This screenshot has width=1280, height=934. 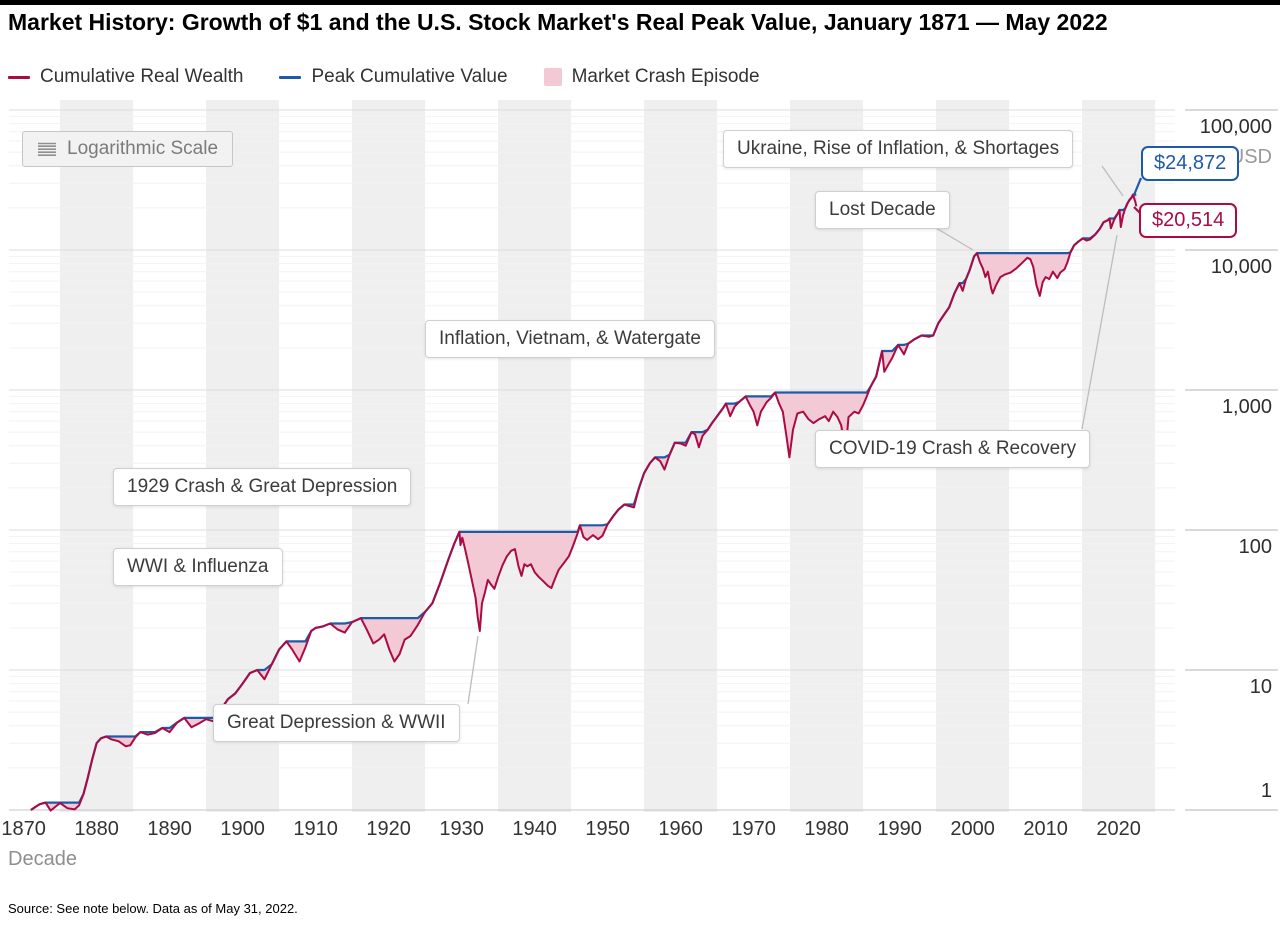 I want to click on x-tick-label: 1890, so click(x=169, y=829).